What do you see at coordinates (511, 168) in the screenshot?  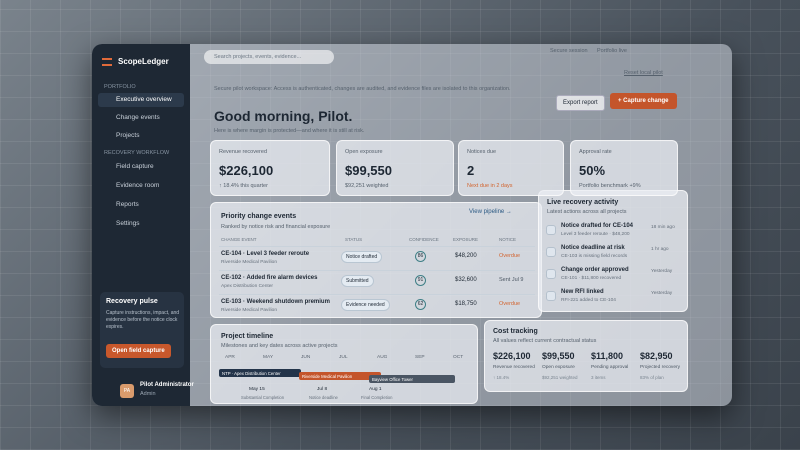 I see `kpi-card: Notices due 2 Next due in 2 days` at bounding box center [511, 168].